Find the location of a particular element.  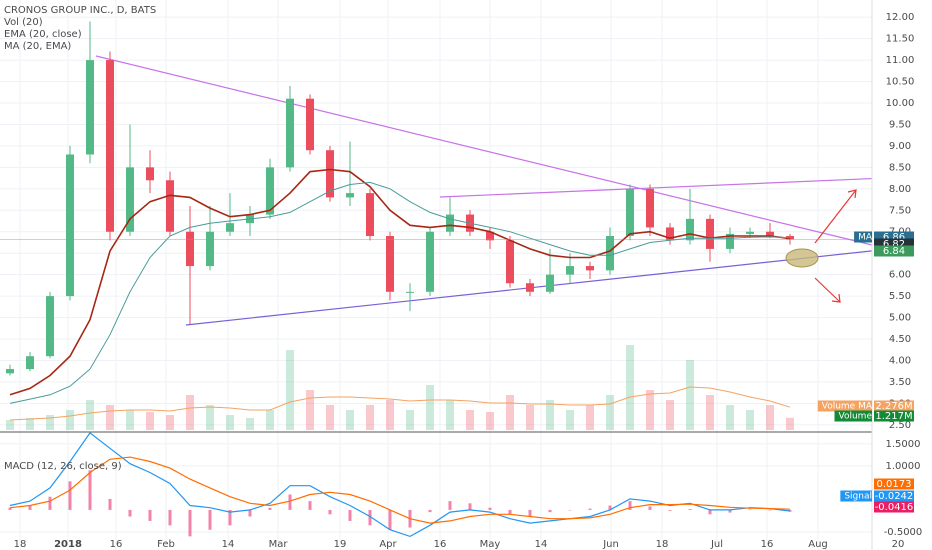

x-tick-label: Aug is located at coordinates (818, 544).